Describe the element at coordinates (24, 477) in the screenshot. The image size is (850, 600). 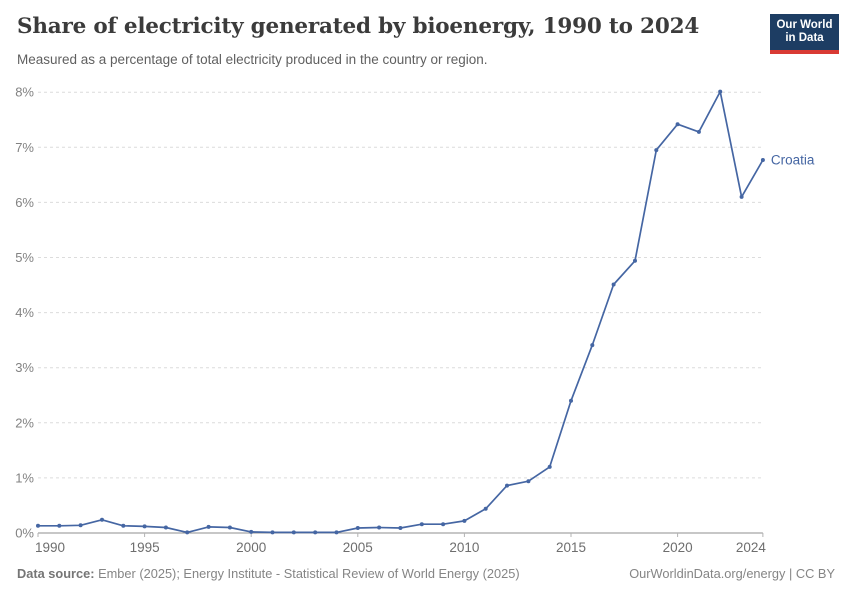
I see `y-tick-label: 1%` at that location.